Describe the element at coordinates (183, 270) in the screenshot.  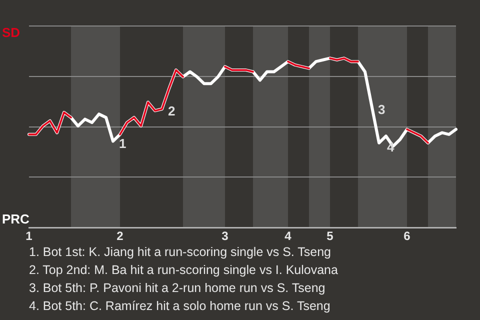
I see `text: 2. Top 2nd: M. Ba hit a run-scoring single vs I. Kulovana` at that location.